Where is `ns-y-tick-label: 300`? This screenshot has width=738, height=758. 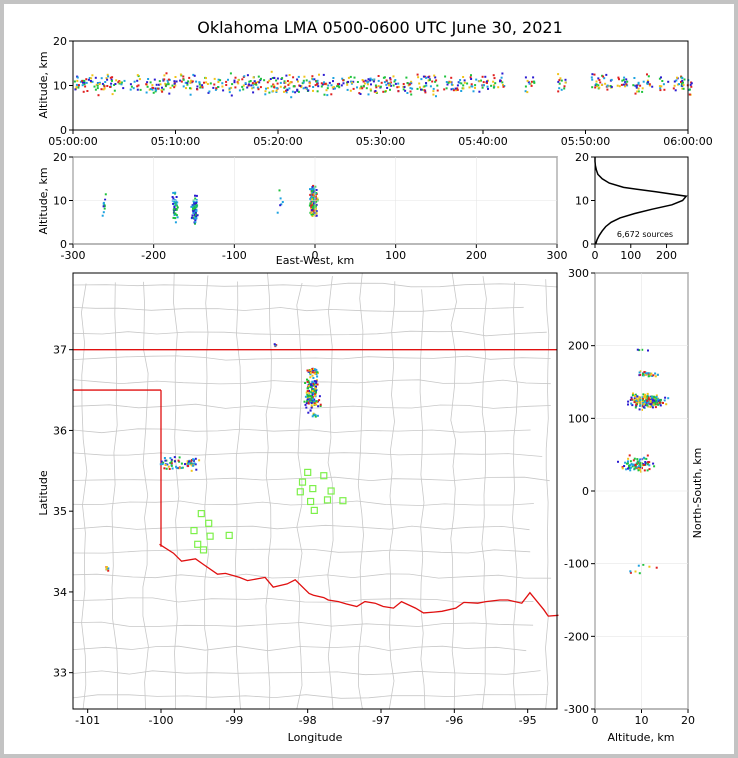
ns-y-tick-label: 300 is located at coordinates (578, 273).